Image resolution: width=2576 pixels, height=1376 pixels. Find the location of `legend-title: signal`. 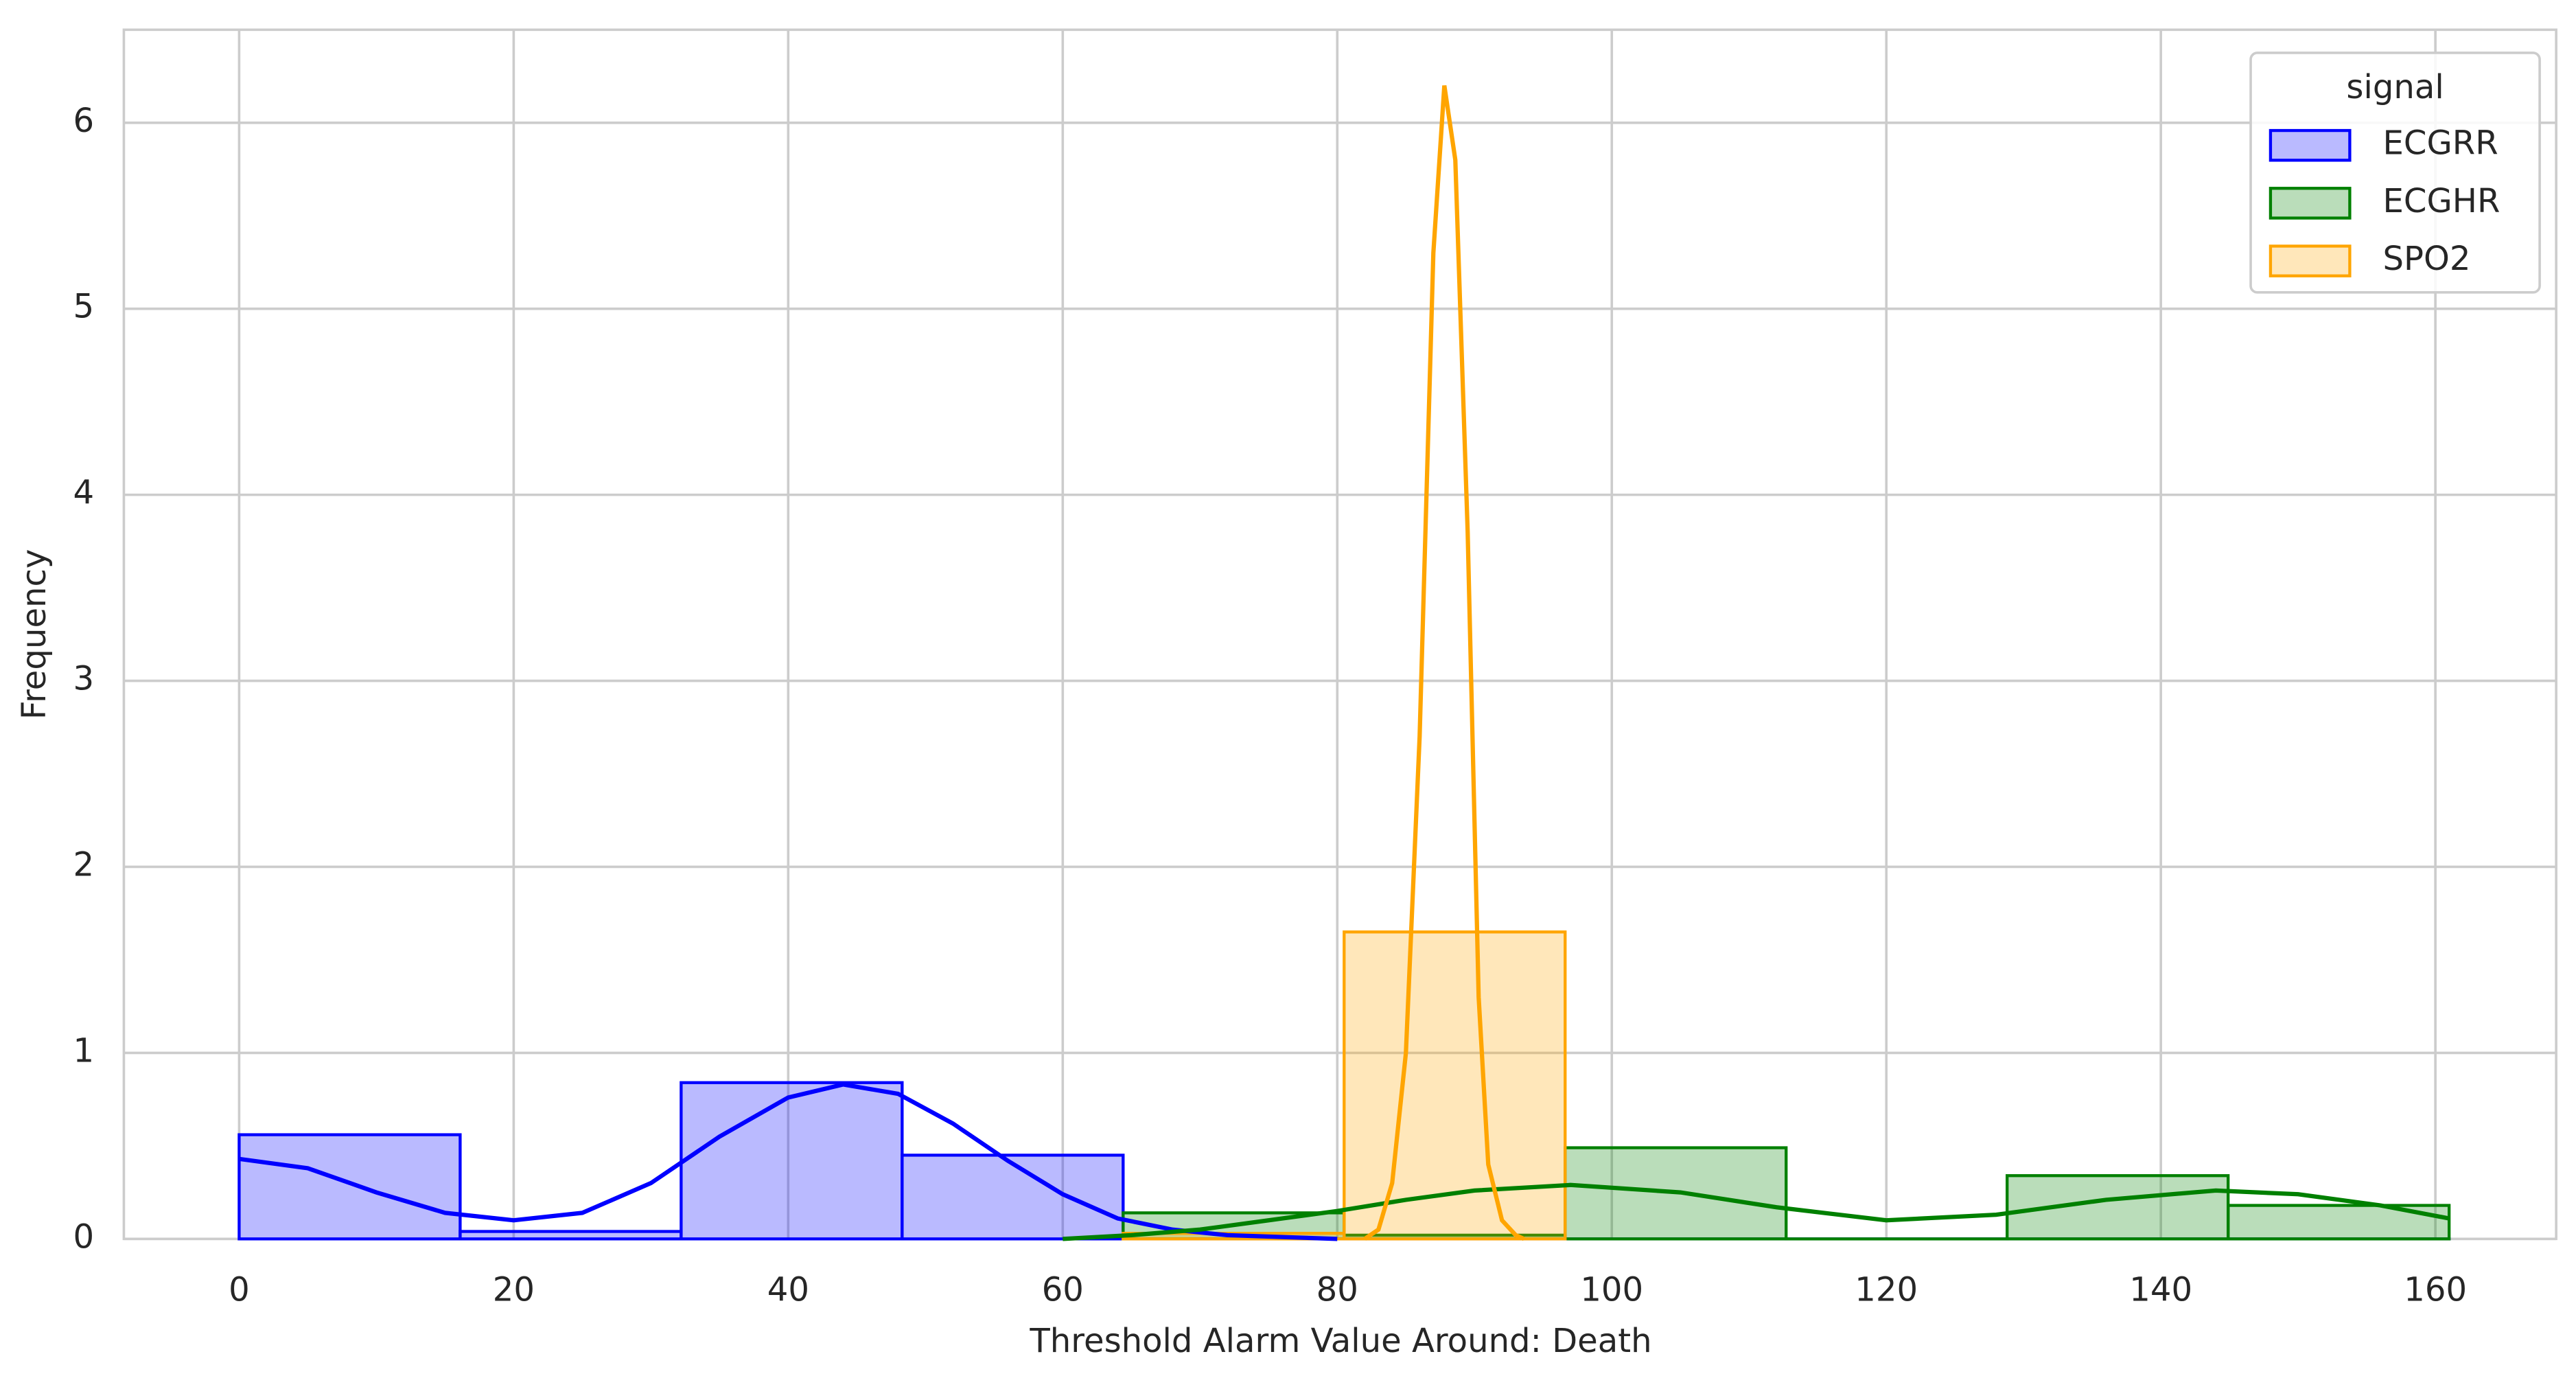

legend-title: signal is located at coordinates (2395, 87).